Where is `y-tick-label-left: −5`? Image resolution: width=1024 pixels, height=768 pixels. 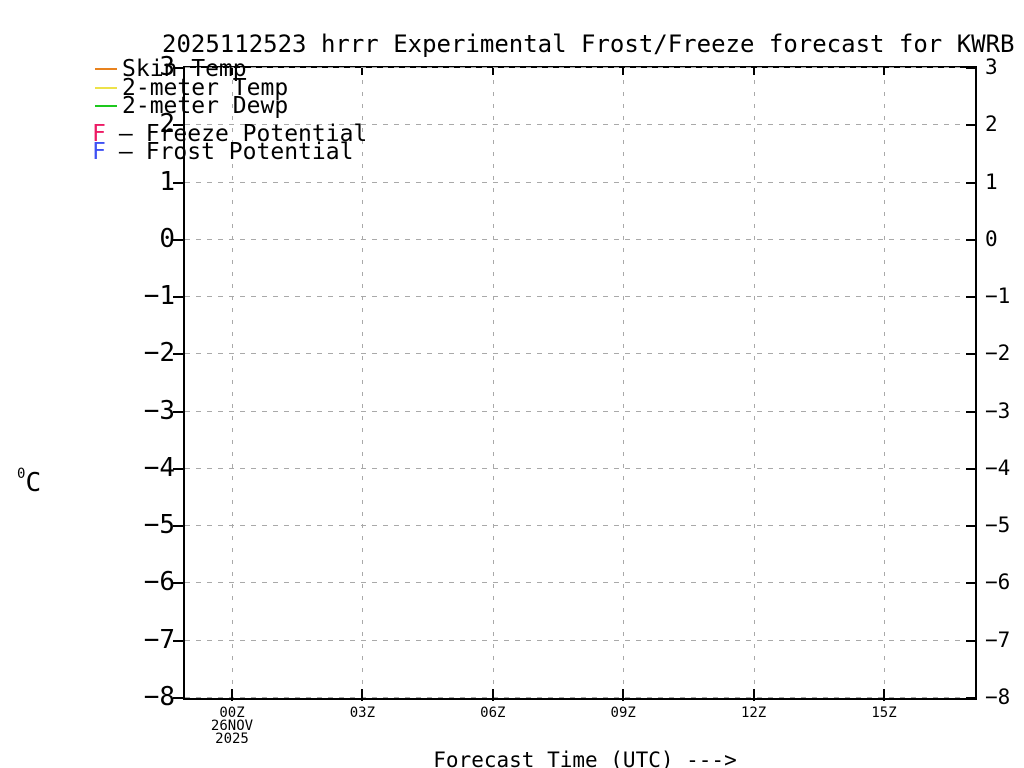 y-tick-label-left: −5 is located at coordinates (159, 525).